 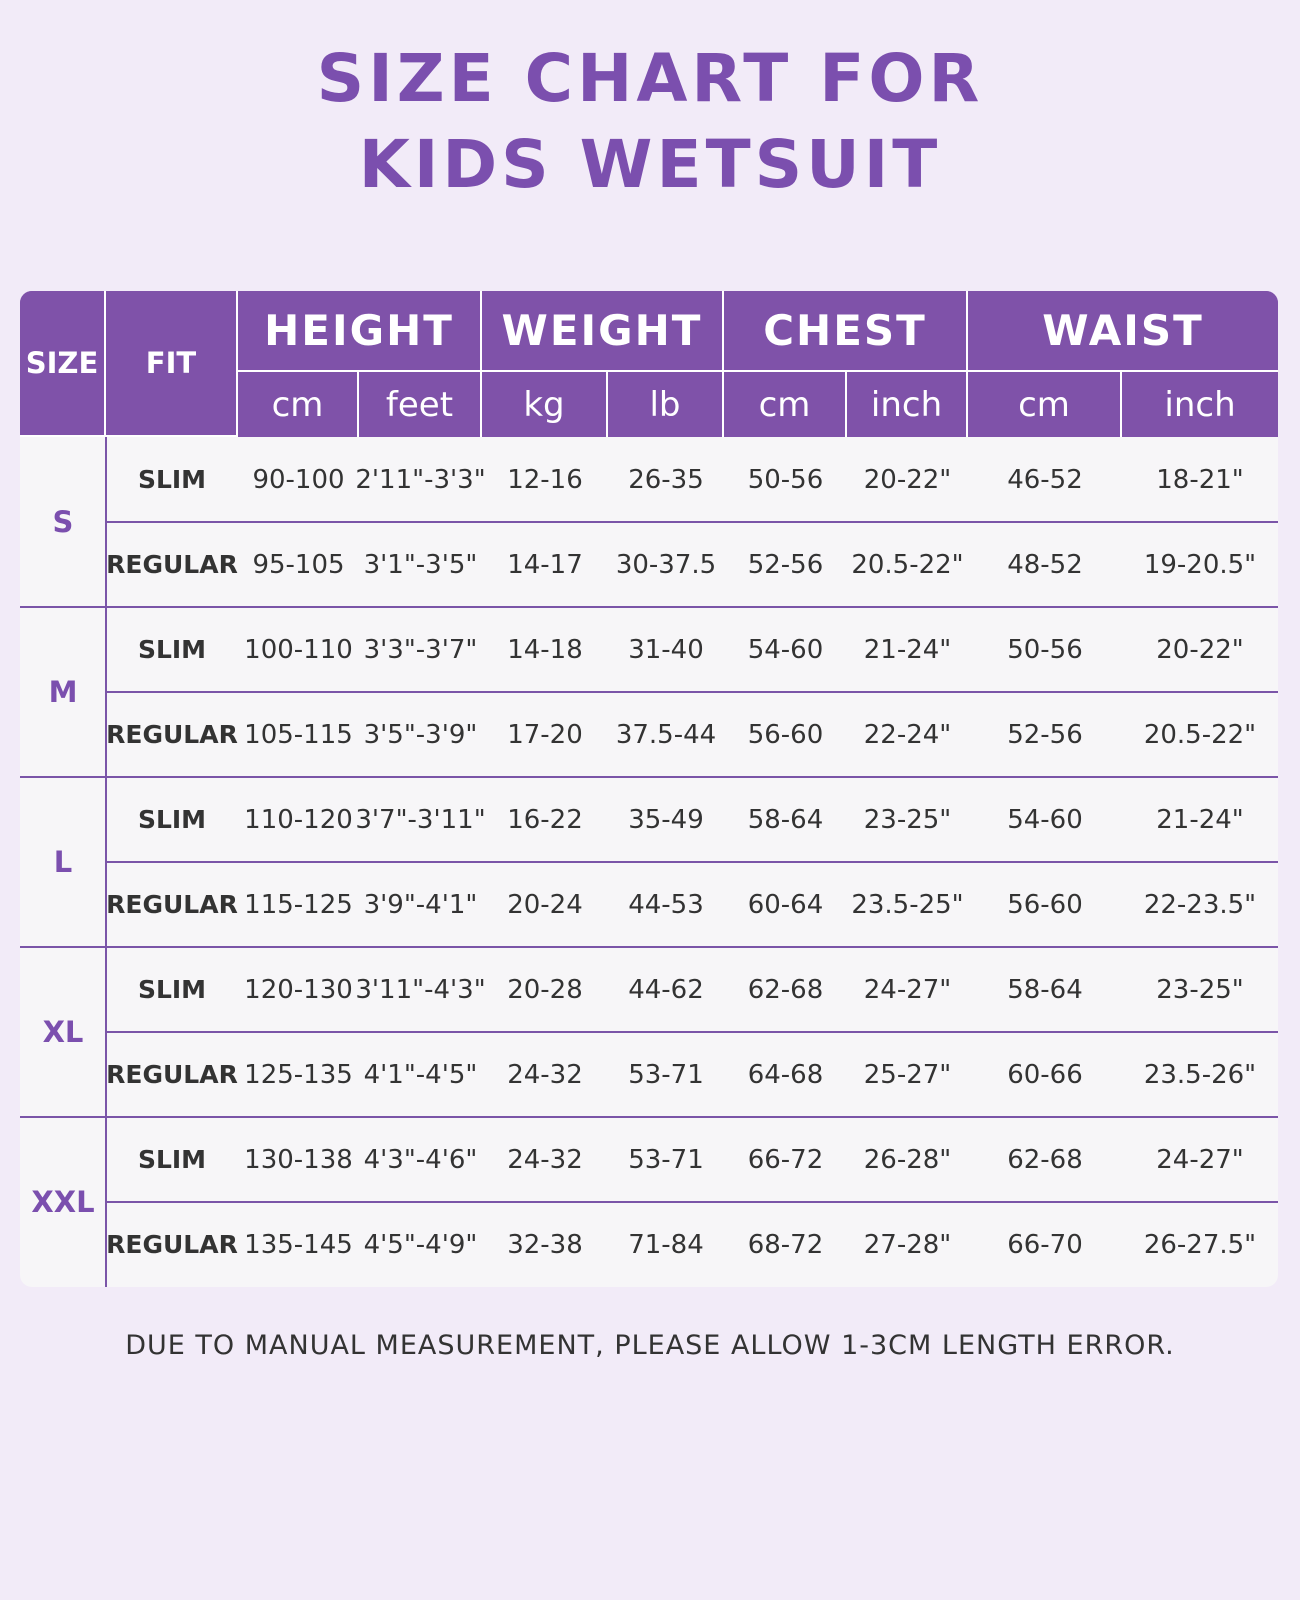 I want to click on value-cell: 26-35, so click(x=666, y=479).